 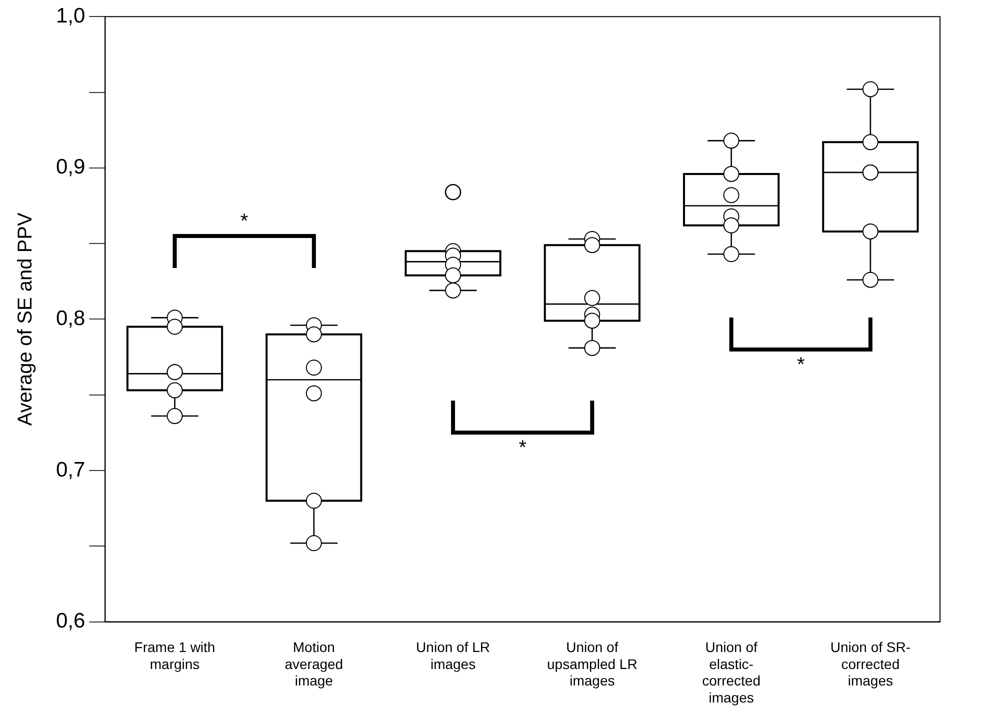 I want to click on x-tick-label: Frame 1 with margins, so click(x=175, y=655).